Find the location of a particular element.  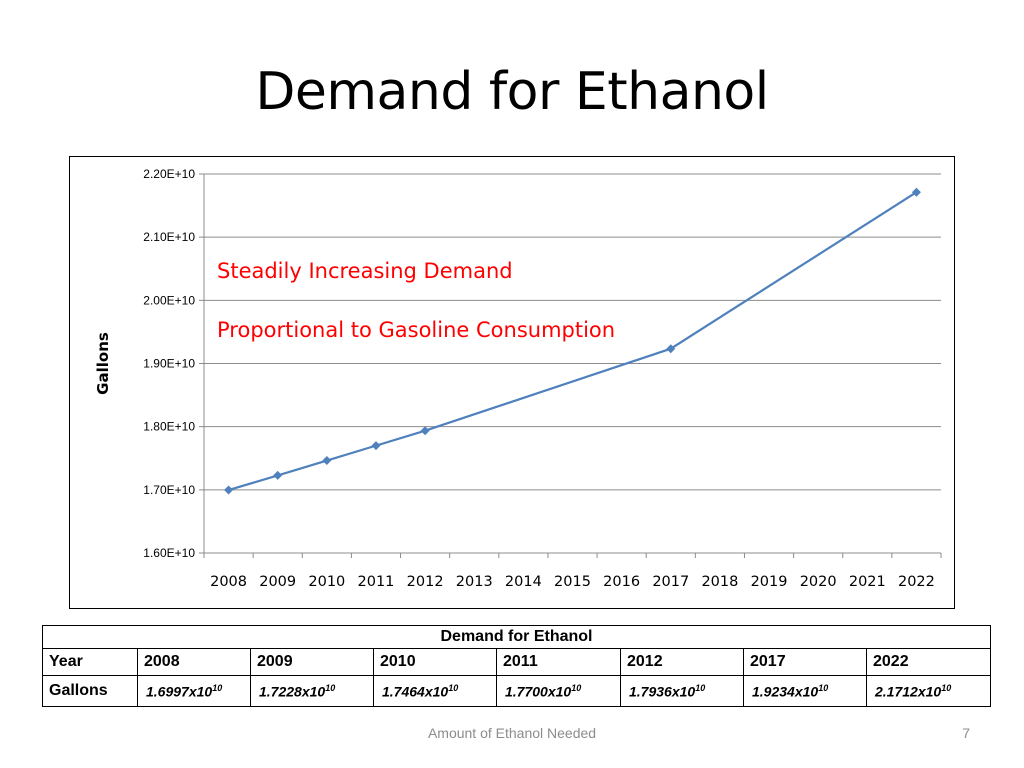

x-tick-label: 2012 is located at coordinates (425, 582).